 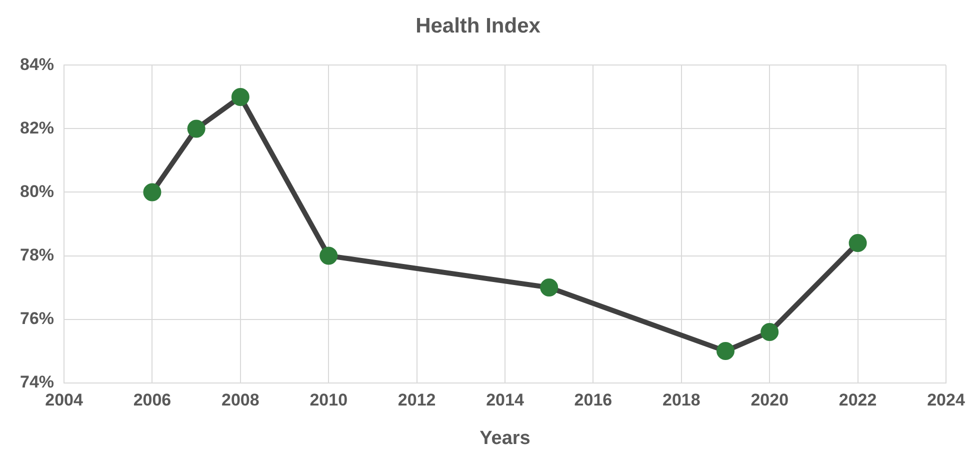 I want to click on chart-title: Health Index, so click(x=478, y=26).